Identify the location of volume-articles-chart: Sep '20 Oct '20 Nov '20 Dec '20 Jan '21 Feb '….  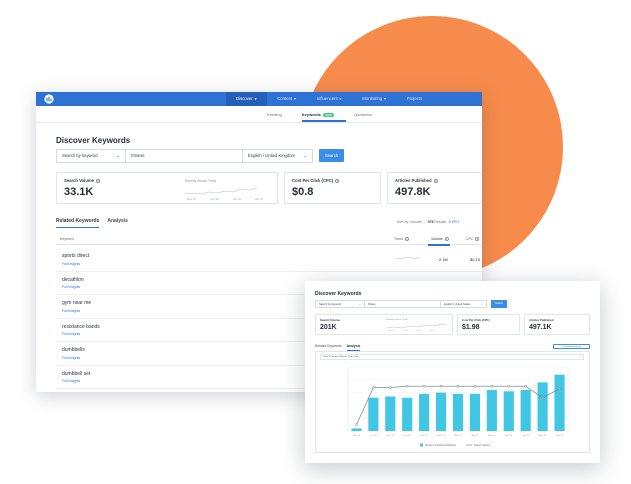
(458, 406).